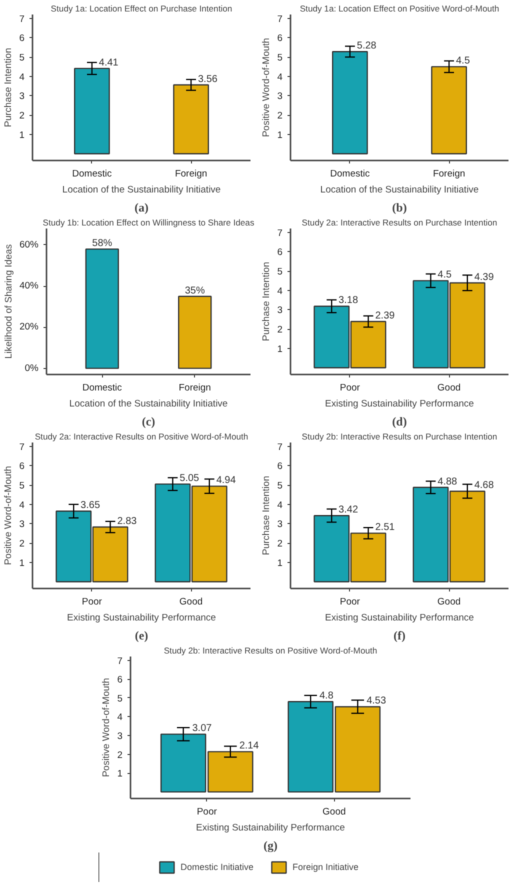 This screenshot has width=520, height=890. What do you see at coordinates (376, 701) in the screenshot?
I see `data-label: 4.53` at bounding box center [376, 701].